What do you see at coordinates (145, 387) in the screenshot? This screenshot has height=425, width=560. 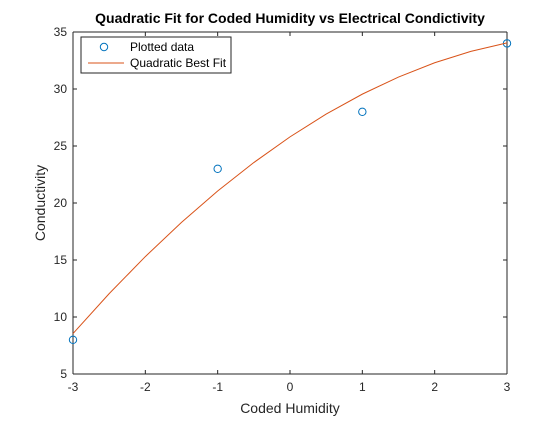 I see `x-tick-label: -2` at bounding box center [145, 387].